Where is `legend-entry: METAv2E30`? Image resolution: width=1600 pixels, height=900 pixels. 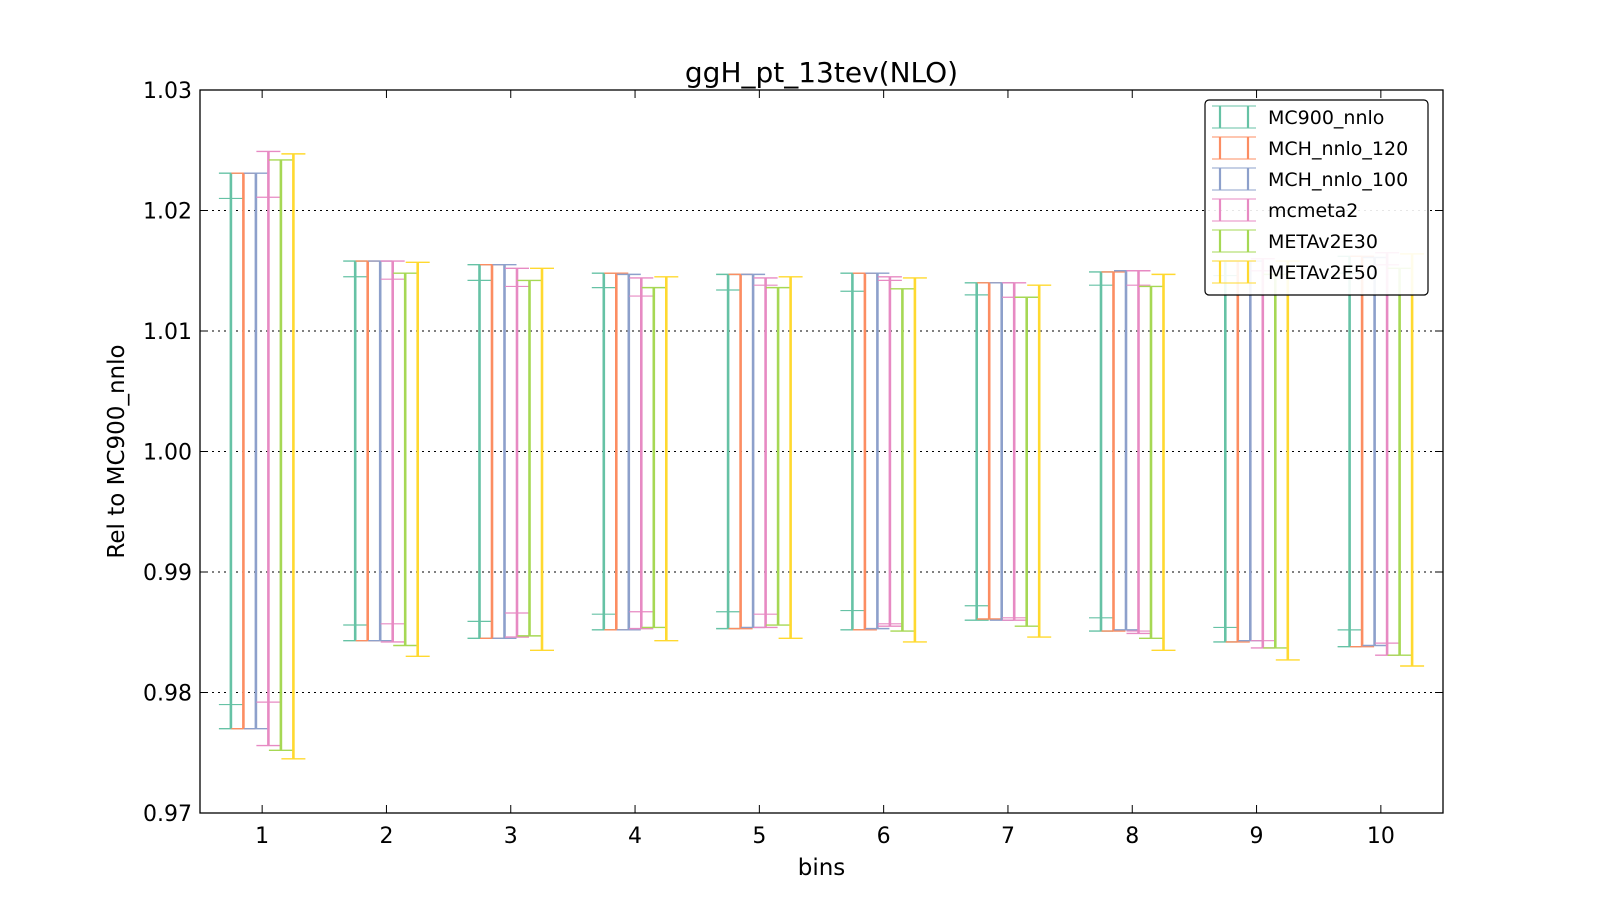
legend-entry: METAv2E30 is located at coordinates (1295, 241).